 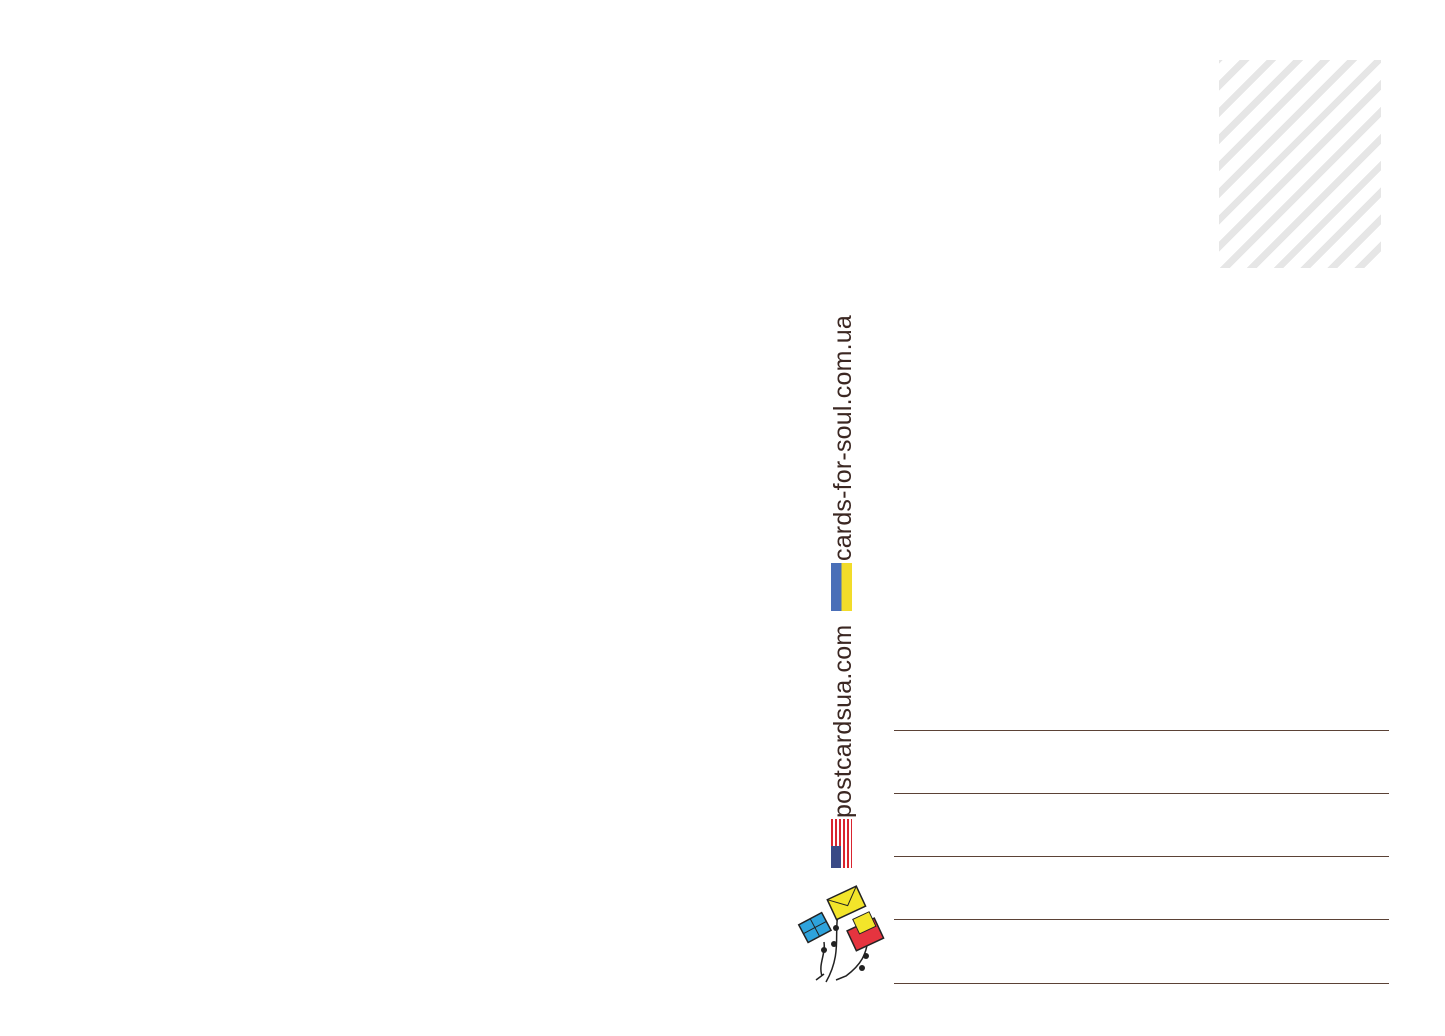 I want to click on kites-logo-icon, so click(x=841, y=934).